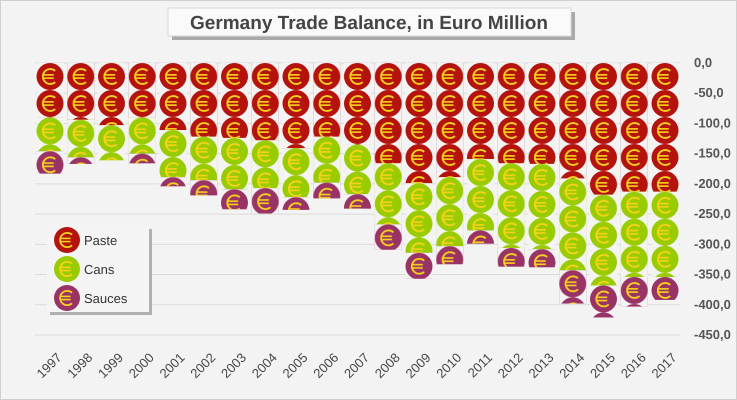 Image resolution: width=737 pixels, height=400 pixels. I want to click on y-tick-label: -50,0, so click(709, 92).